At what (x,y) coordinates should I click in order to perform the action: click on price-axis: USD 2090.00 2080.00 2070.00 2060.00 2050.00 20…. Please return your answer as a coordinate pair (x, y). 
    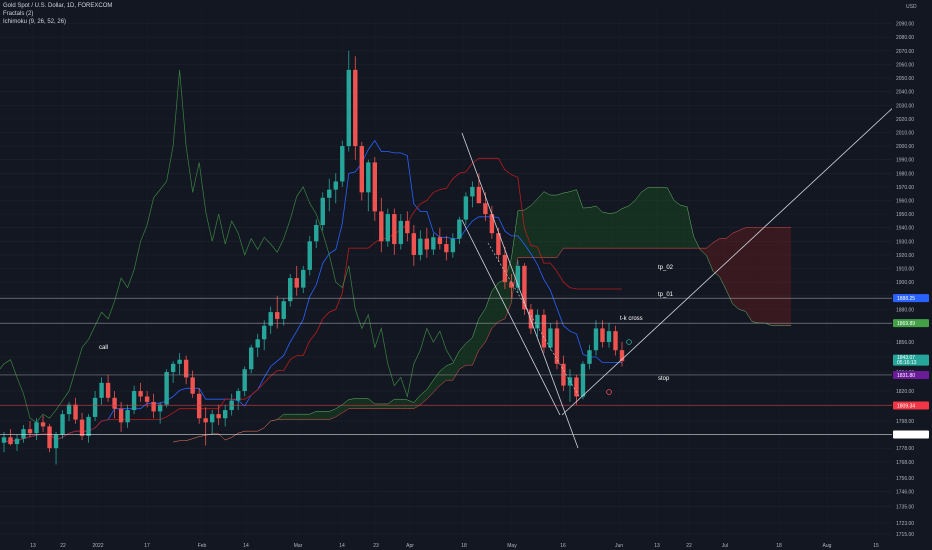
    Looking at the image, I should click on (912, 275).